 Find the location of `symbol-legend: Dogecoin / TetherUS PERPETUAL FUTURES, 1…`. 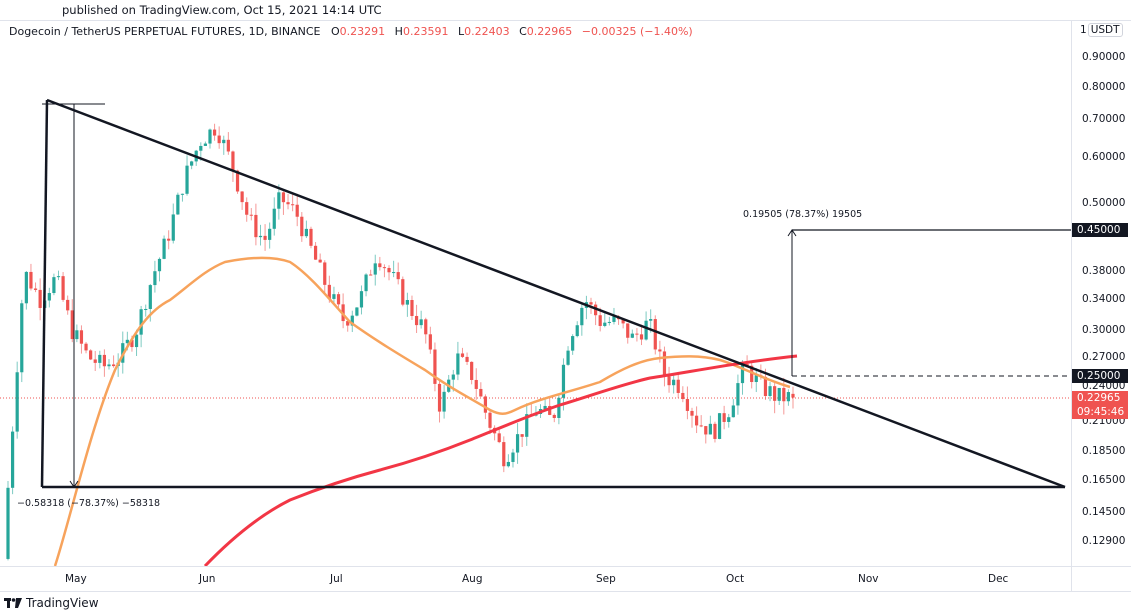

symbol-legend: Dogecoin / TetherUS PERPETUAL FUTURES, 1… is located at coordinates (351, 32).